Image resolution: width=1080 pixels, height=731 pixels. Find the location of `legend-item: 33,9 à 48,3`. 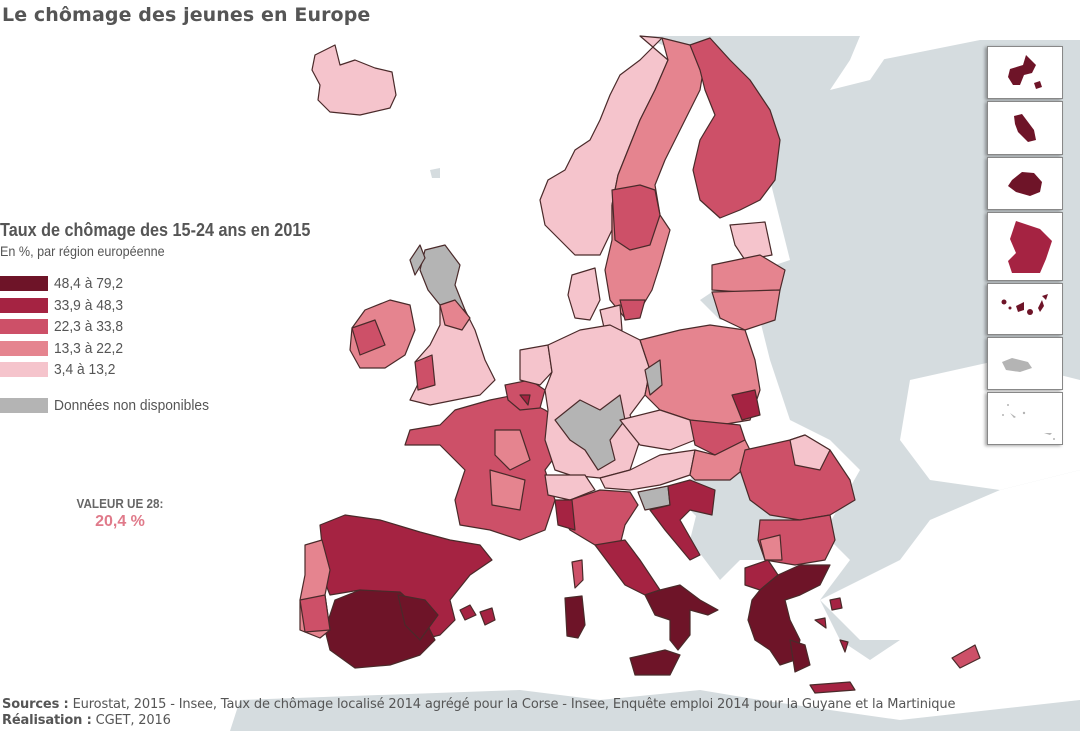

legend-item: 33,9 à 48,3 is located at coordinates (170, 306).